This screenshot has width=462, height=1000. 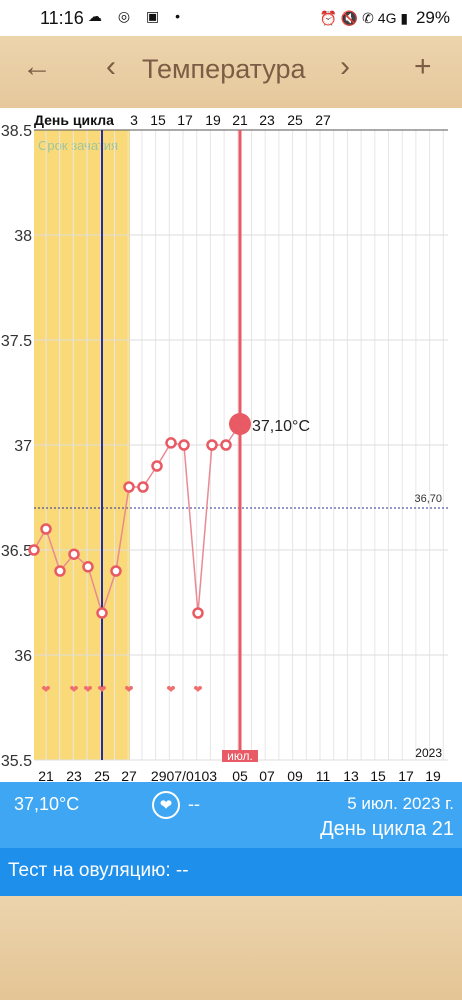 I want to click on bottom-tick-label: 07, so click(x=267, y=775).